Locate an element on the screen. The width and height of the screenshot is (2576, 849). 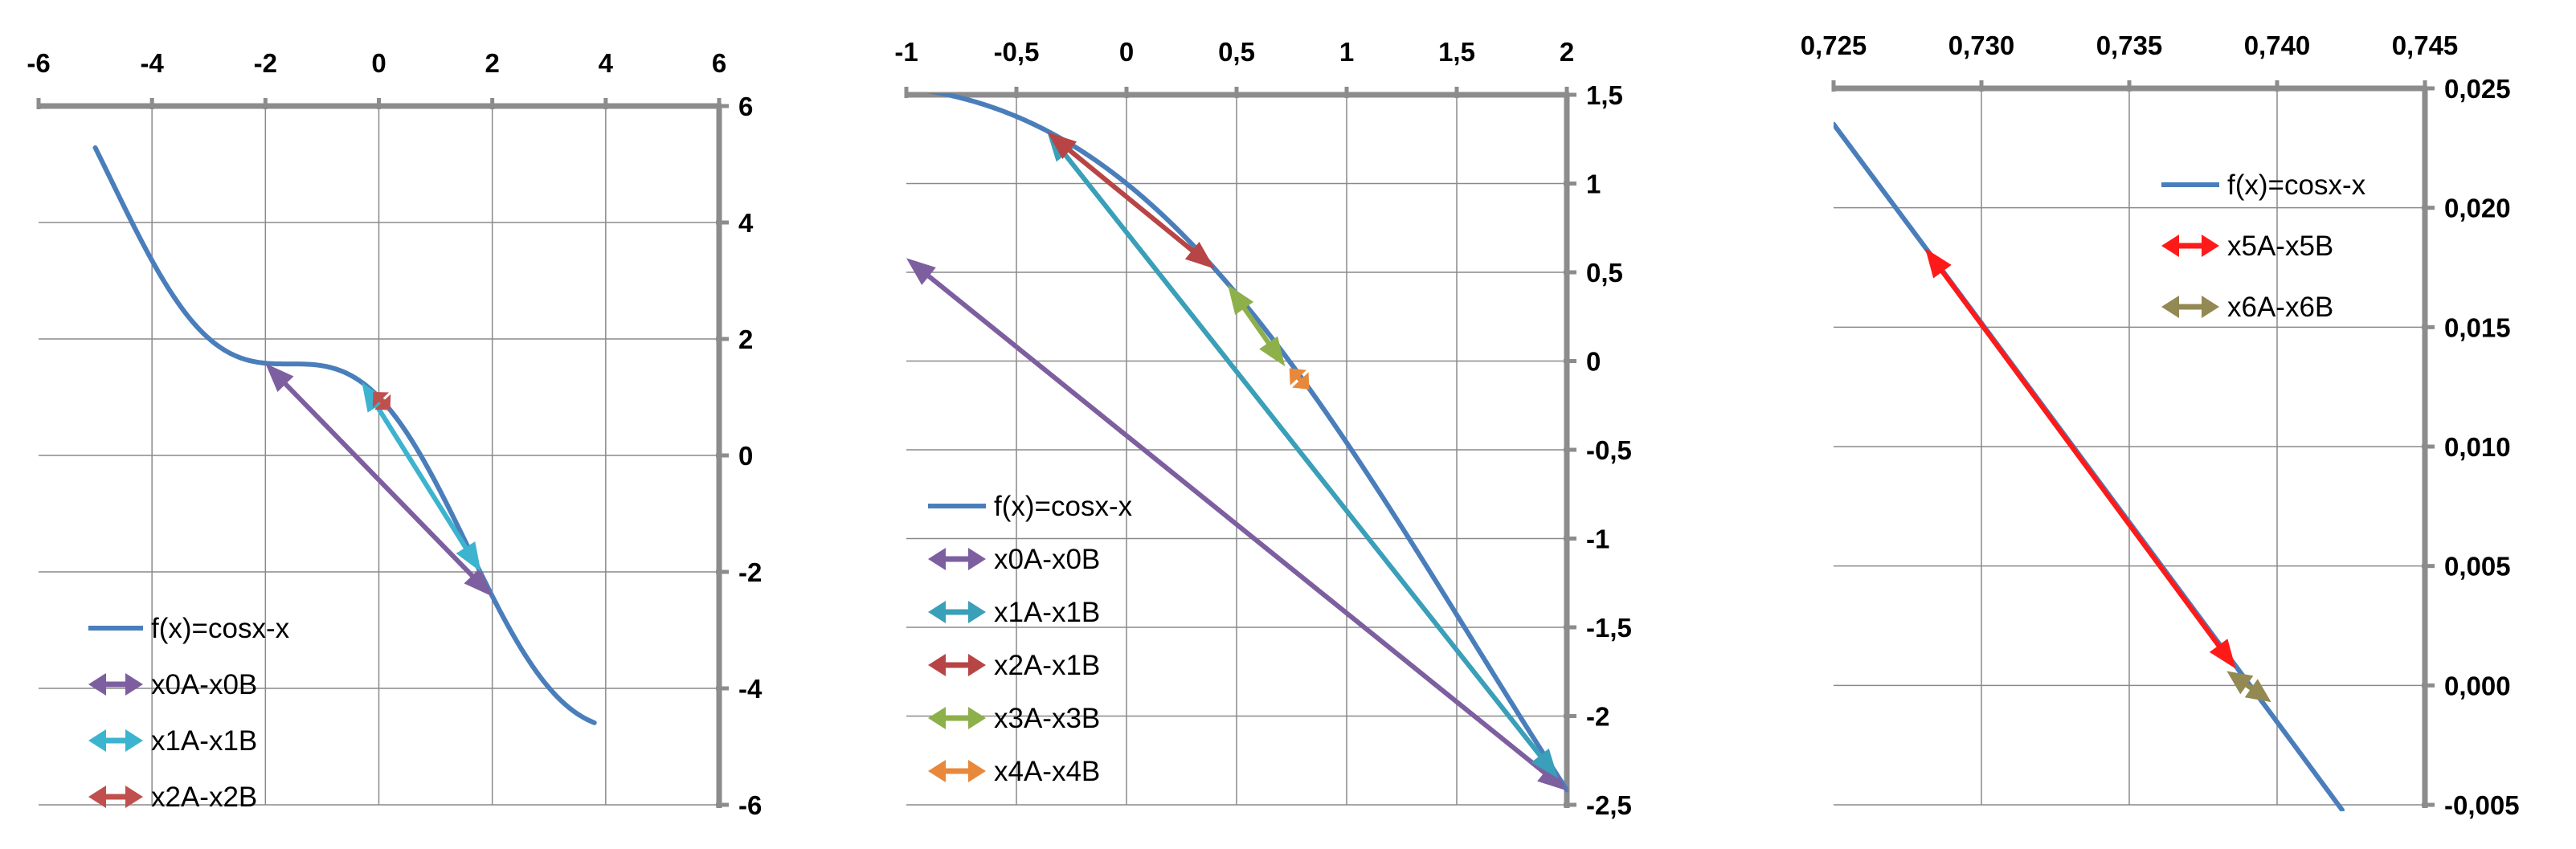
legend-label: x4A-x4B is located at coordinates (1047, 771).